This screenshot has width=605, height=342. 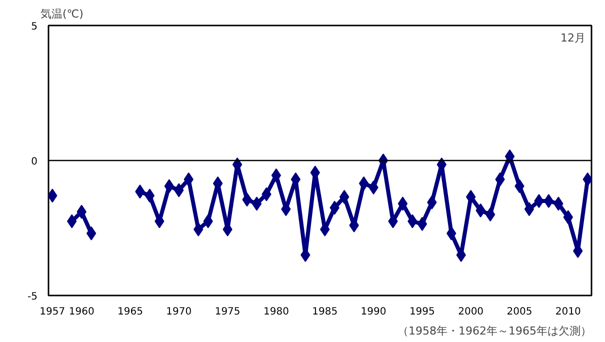 I want to click on annotation: 12月, so click(x=573, y=38).